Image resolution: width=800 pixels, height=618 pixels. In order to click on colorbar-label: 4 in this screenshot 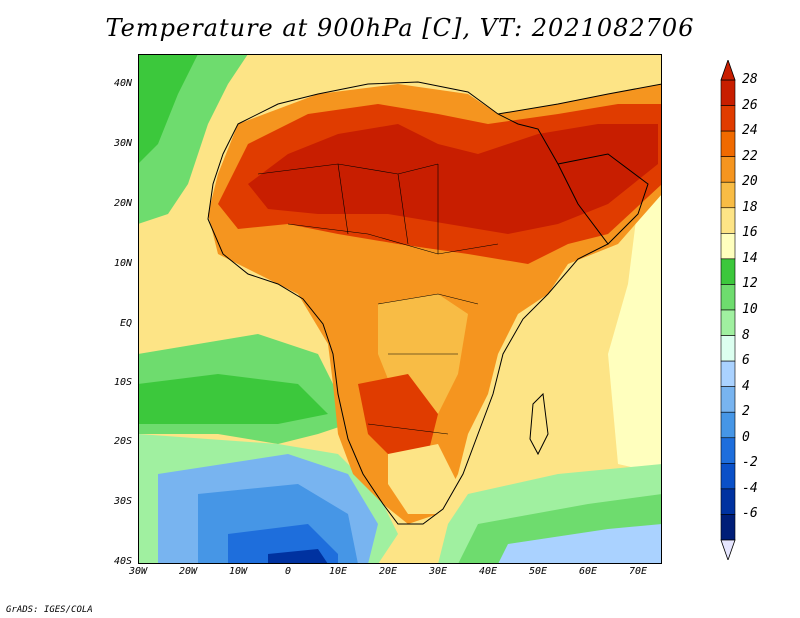, I will do `click(746, 386)`.